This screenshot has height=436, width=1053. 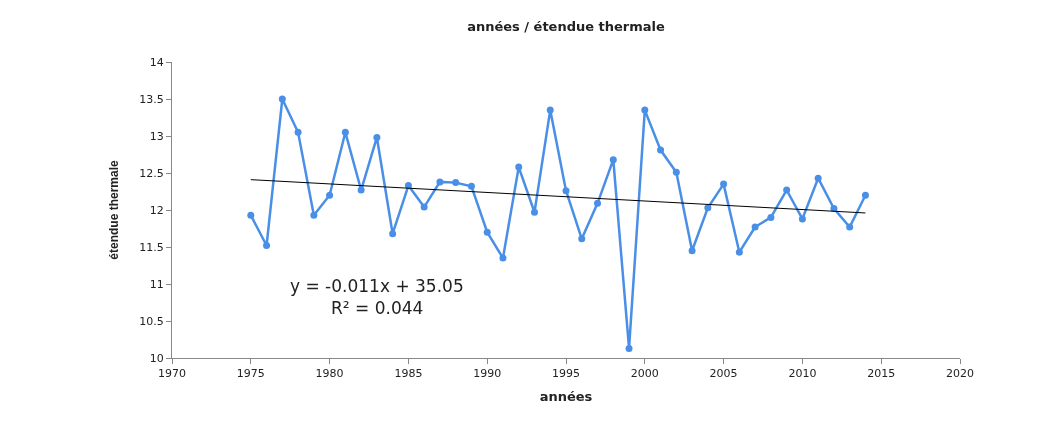 I want to click on y-tick-label: 10.5, so click(x=151, y=321).